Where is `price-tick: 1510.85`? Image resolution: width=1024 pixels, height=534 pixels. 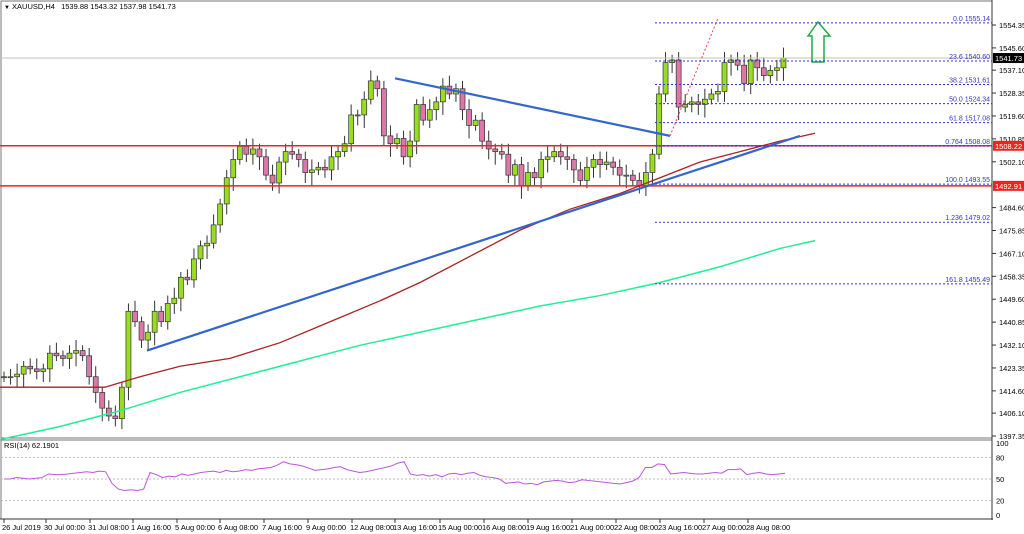
price-tick: 1510.85 is located at coordinates (1011, 139).